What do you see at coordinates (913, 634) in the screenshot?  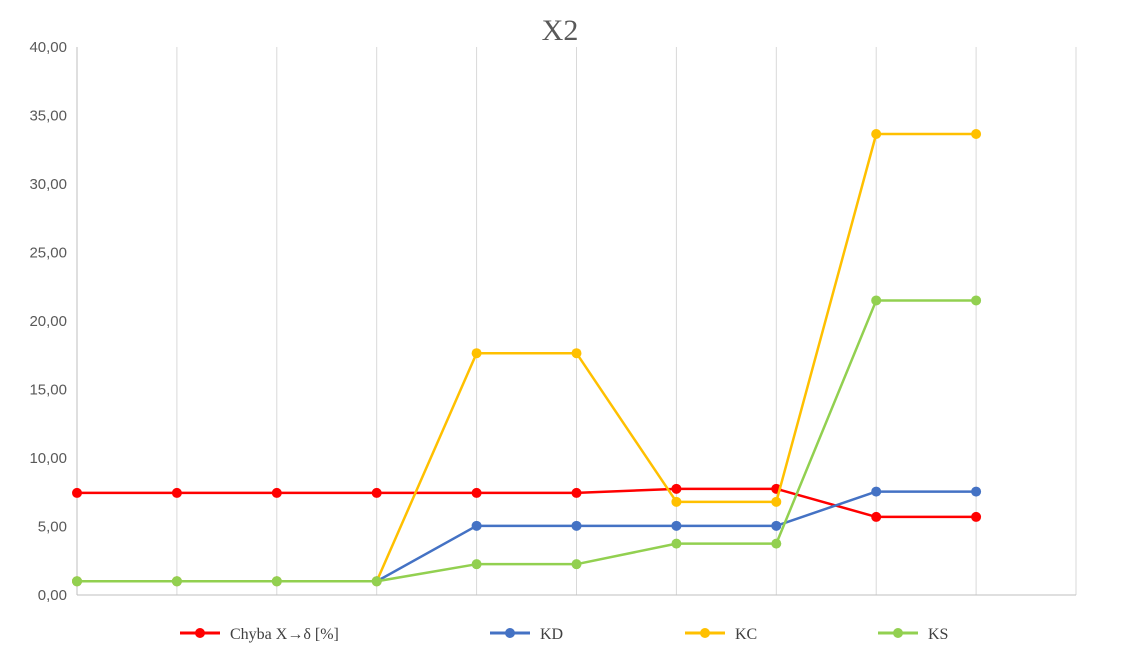 I see `legend-item: KS` at bounding box center [913, 634].